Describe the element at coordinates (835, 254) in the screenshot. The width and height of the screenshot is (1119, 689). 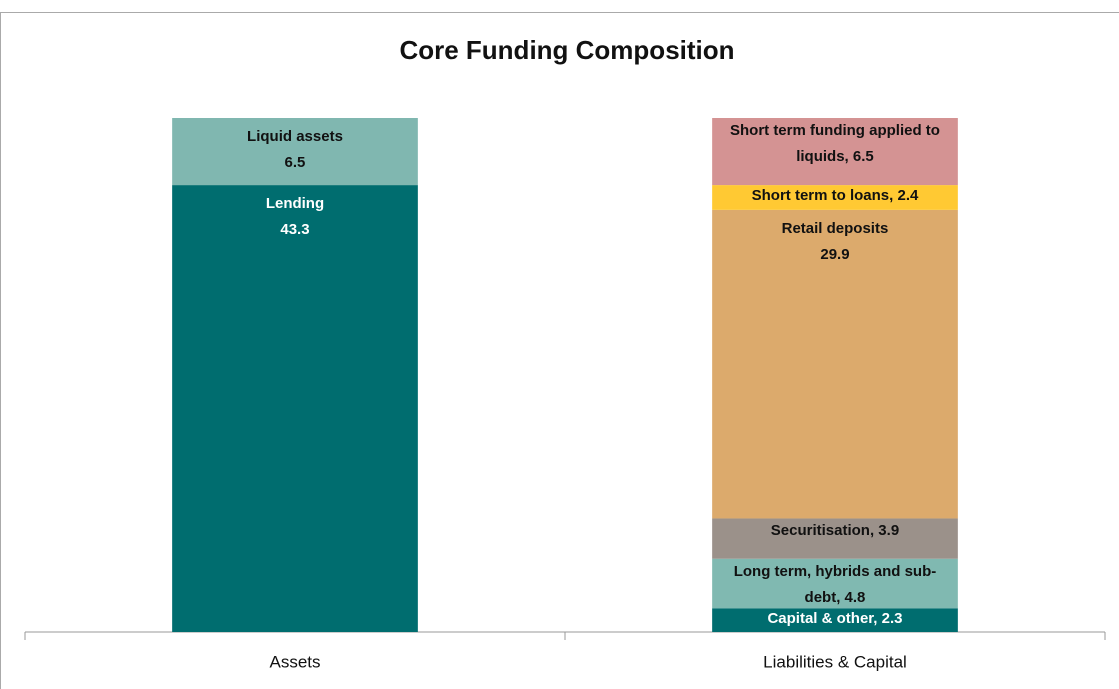
I see `data-label-value: 29.9` at that location.